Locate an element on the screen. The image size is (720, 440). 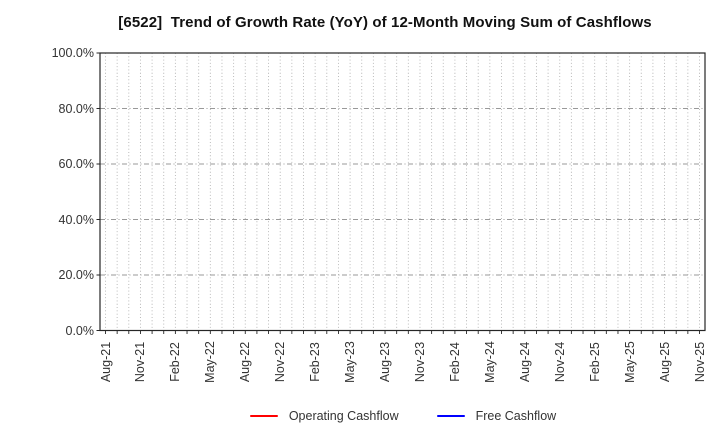
legend-item-operating-cashflow: Operating Cashflow is located at coordinates (324, 416).